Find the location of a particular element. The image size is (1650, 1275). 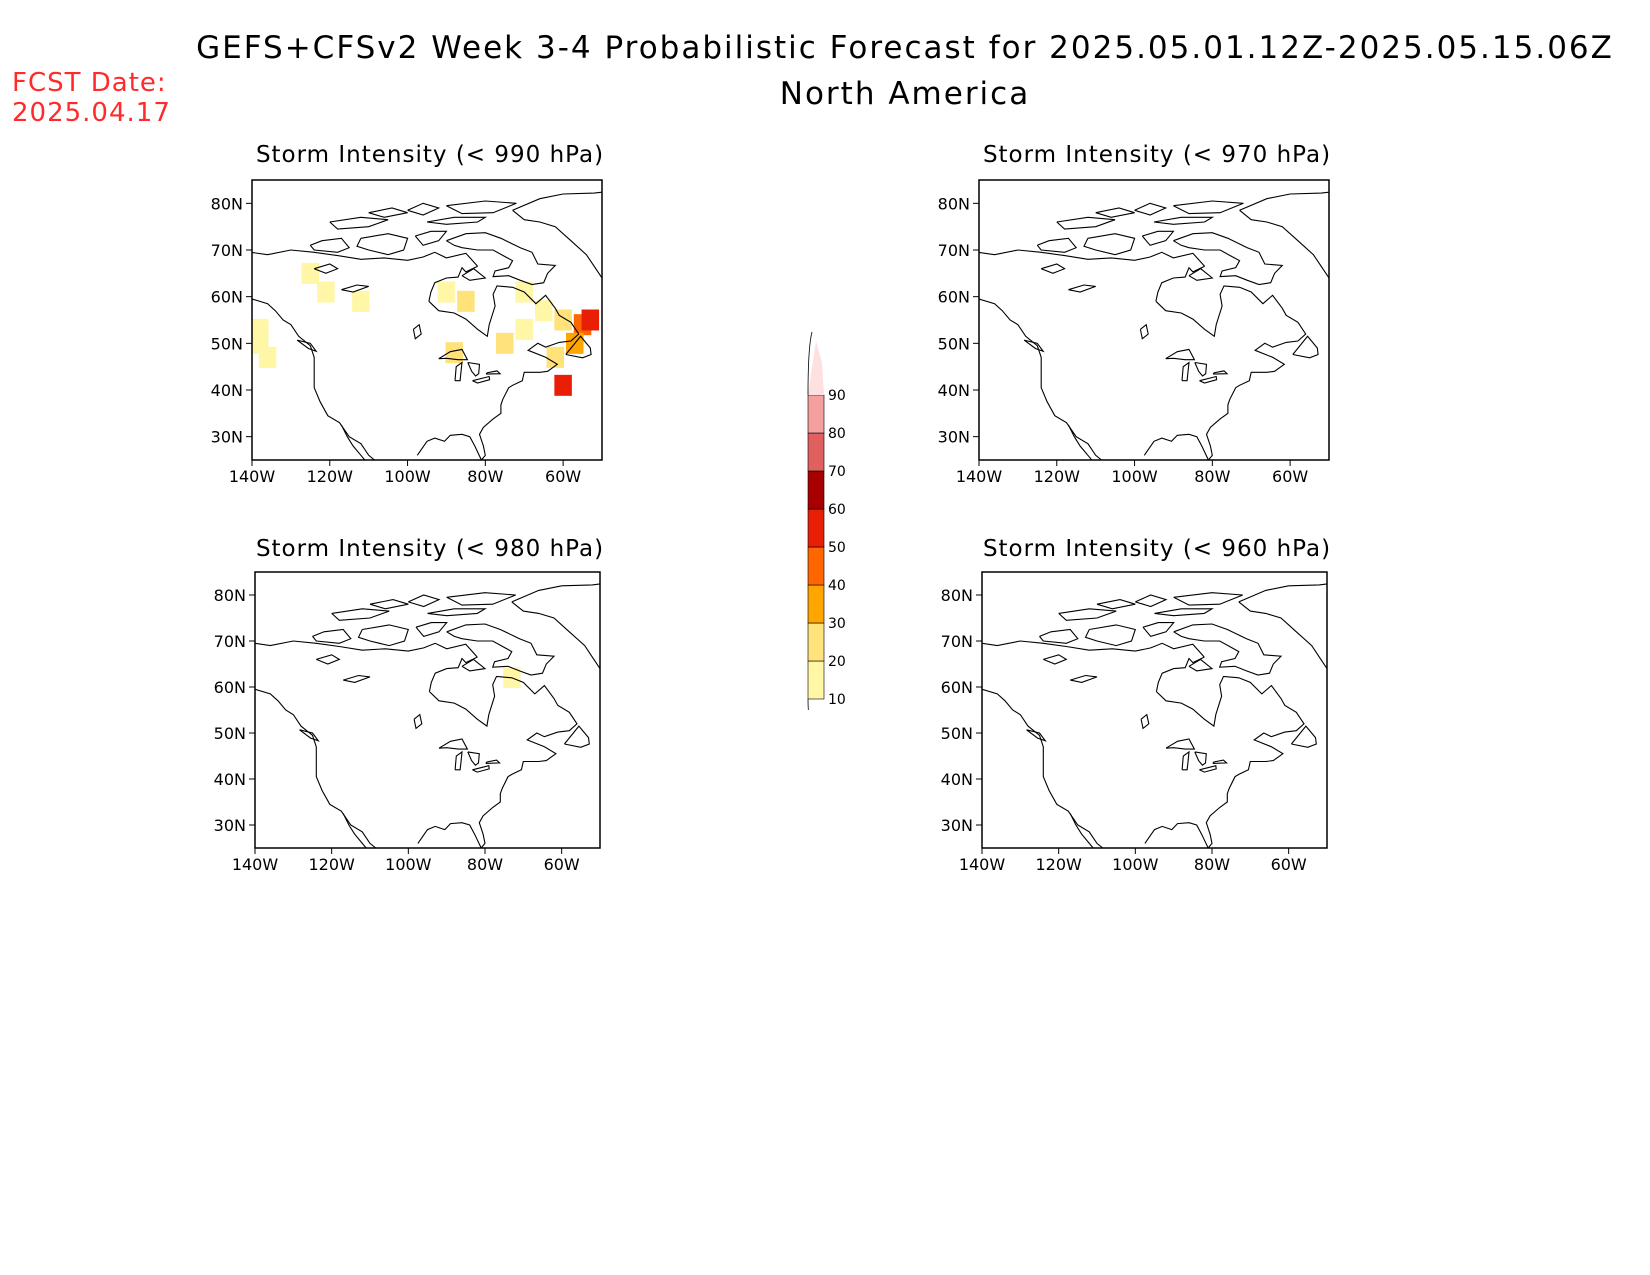

colorbar-label: 90 is located at coordinates (837, 396).